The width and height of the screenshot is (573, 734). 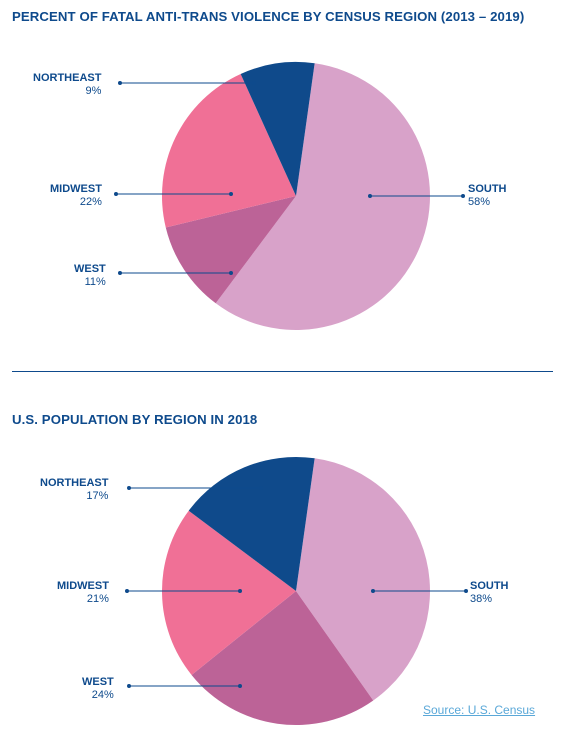 What do you see at coordinates (116, 194) in the screenshot?
I see `chart-1-leader-midwest-dot-outer` at bounding box center [116, 194].